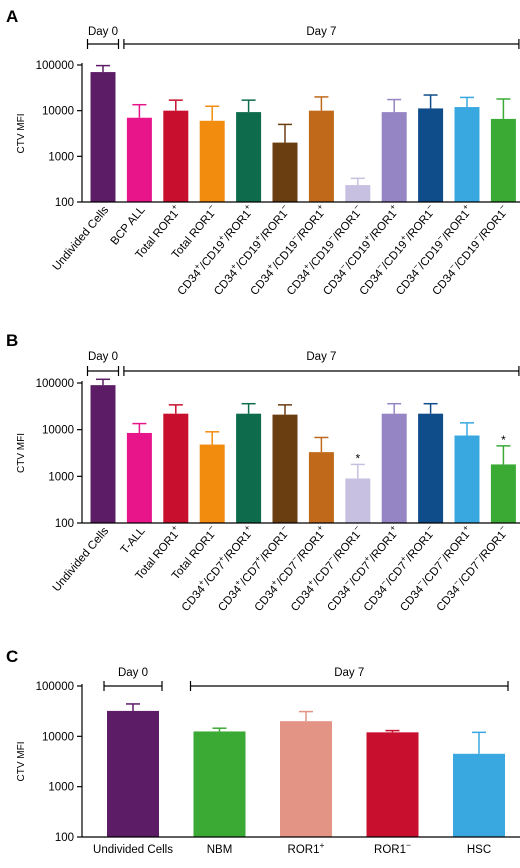 The width and height of the screenshot is (520, 868). Describe the element at coordinates (128, 226) in the screenshot. I see `x-tick-label: BCP ALL` at that location.